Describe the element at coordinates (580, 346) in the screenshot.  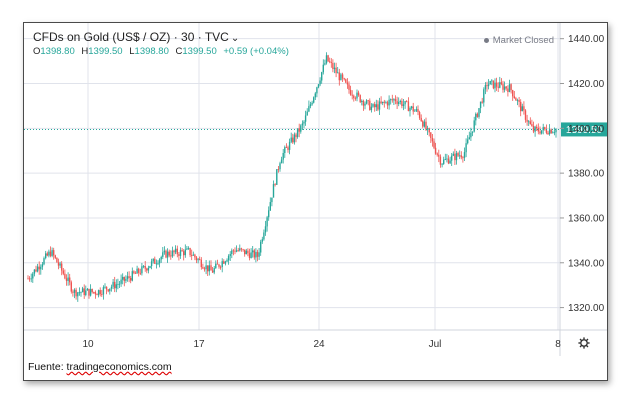
I see `gear-icon-tooth` at that location.